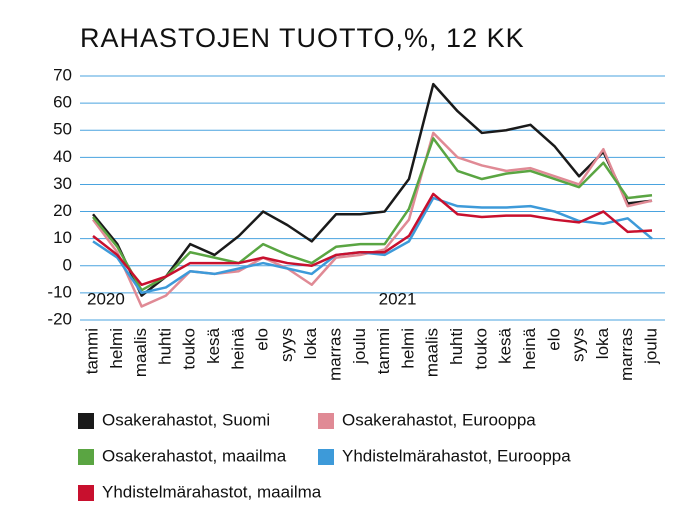  Describe the element at coordinates (106, 298) in the screenshot. I see `year-label: 2020` at that location.